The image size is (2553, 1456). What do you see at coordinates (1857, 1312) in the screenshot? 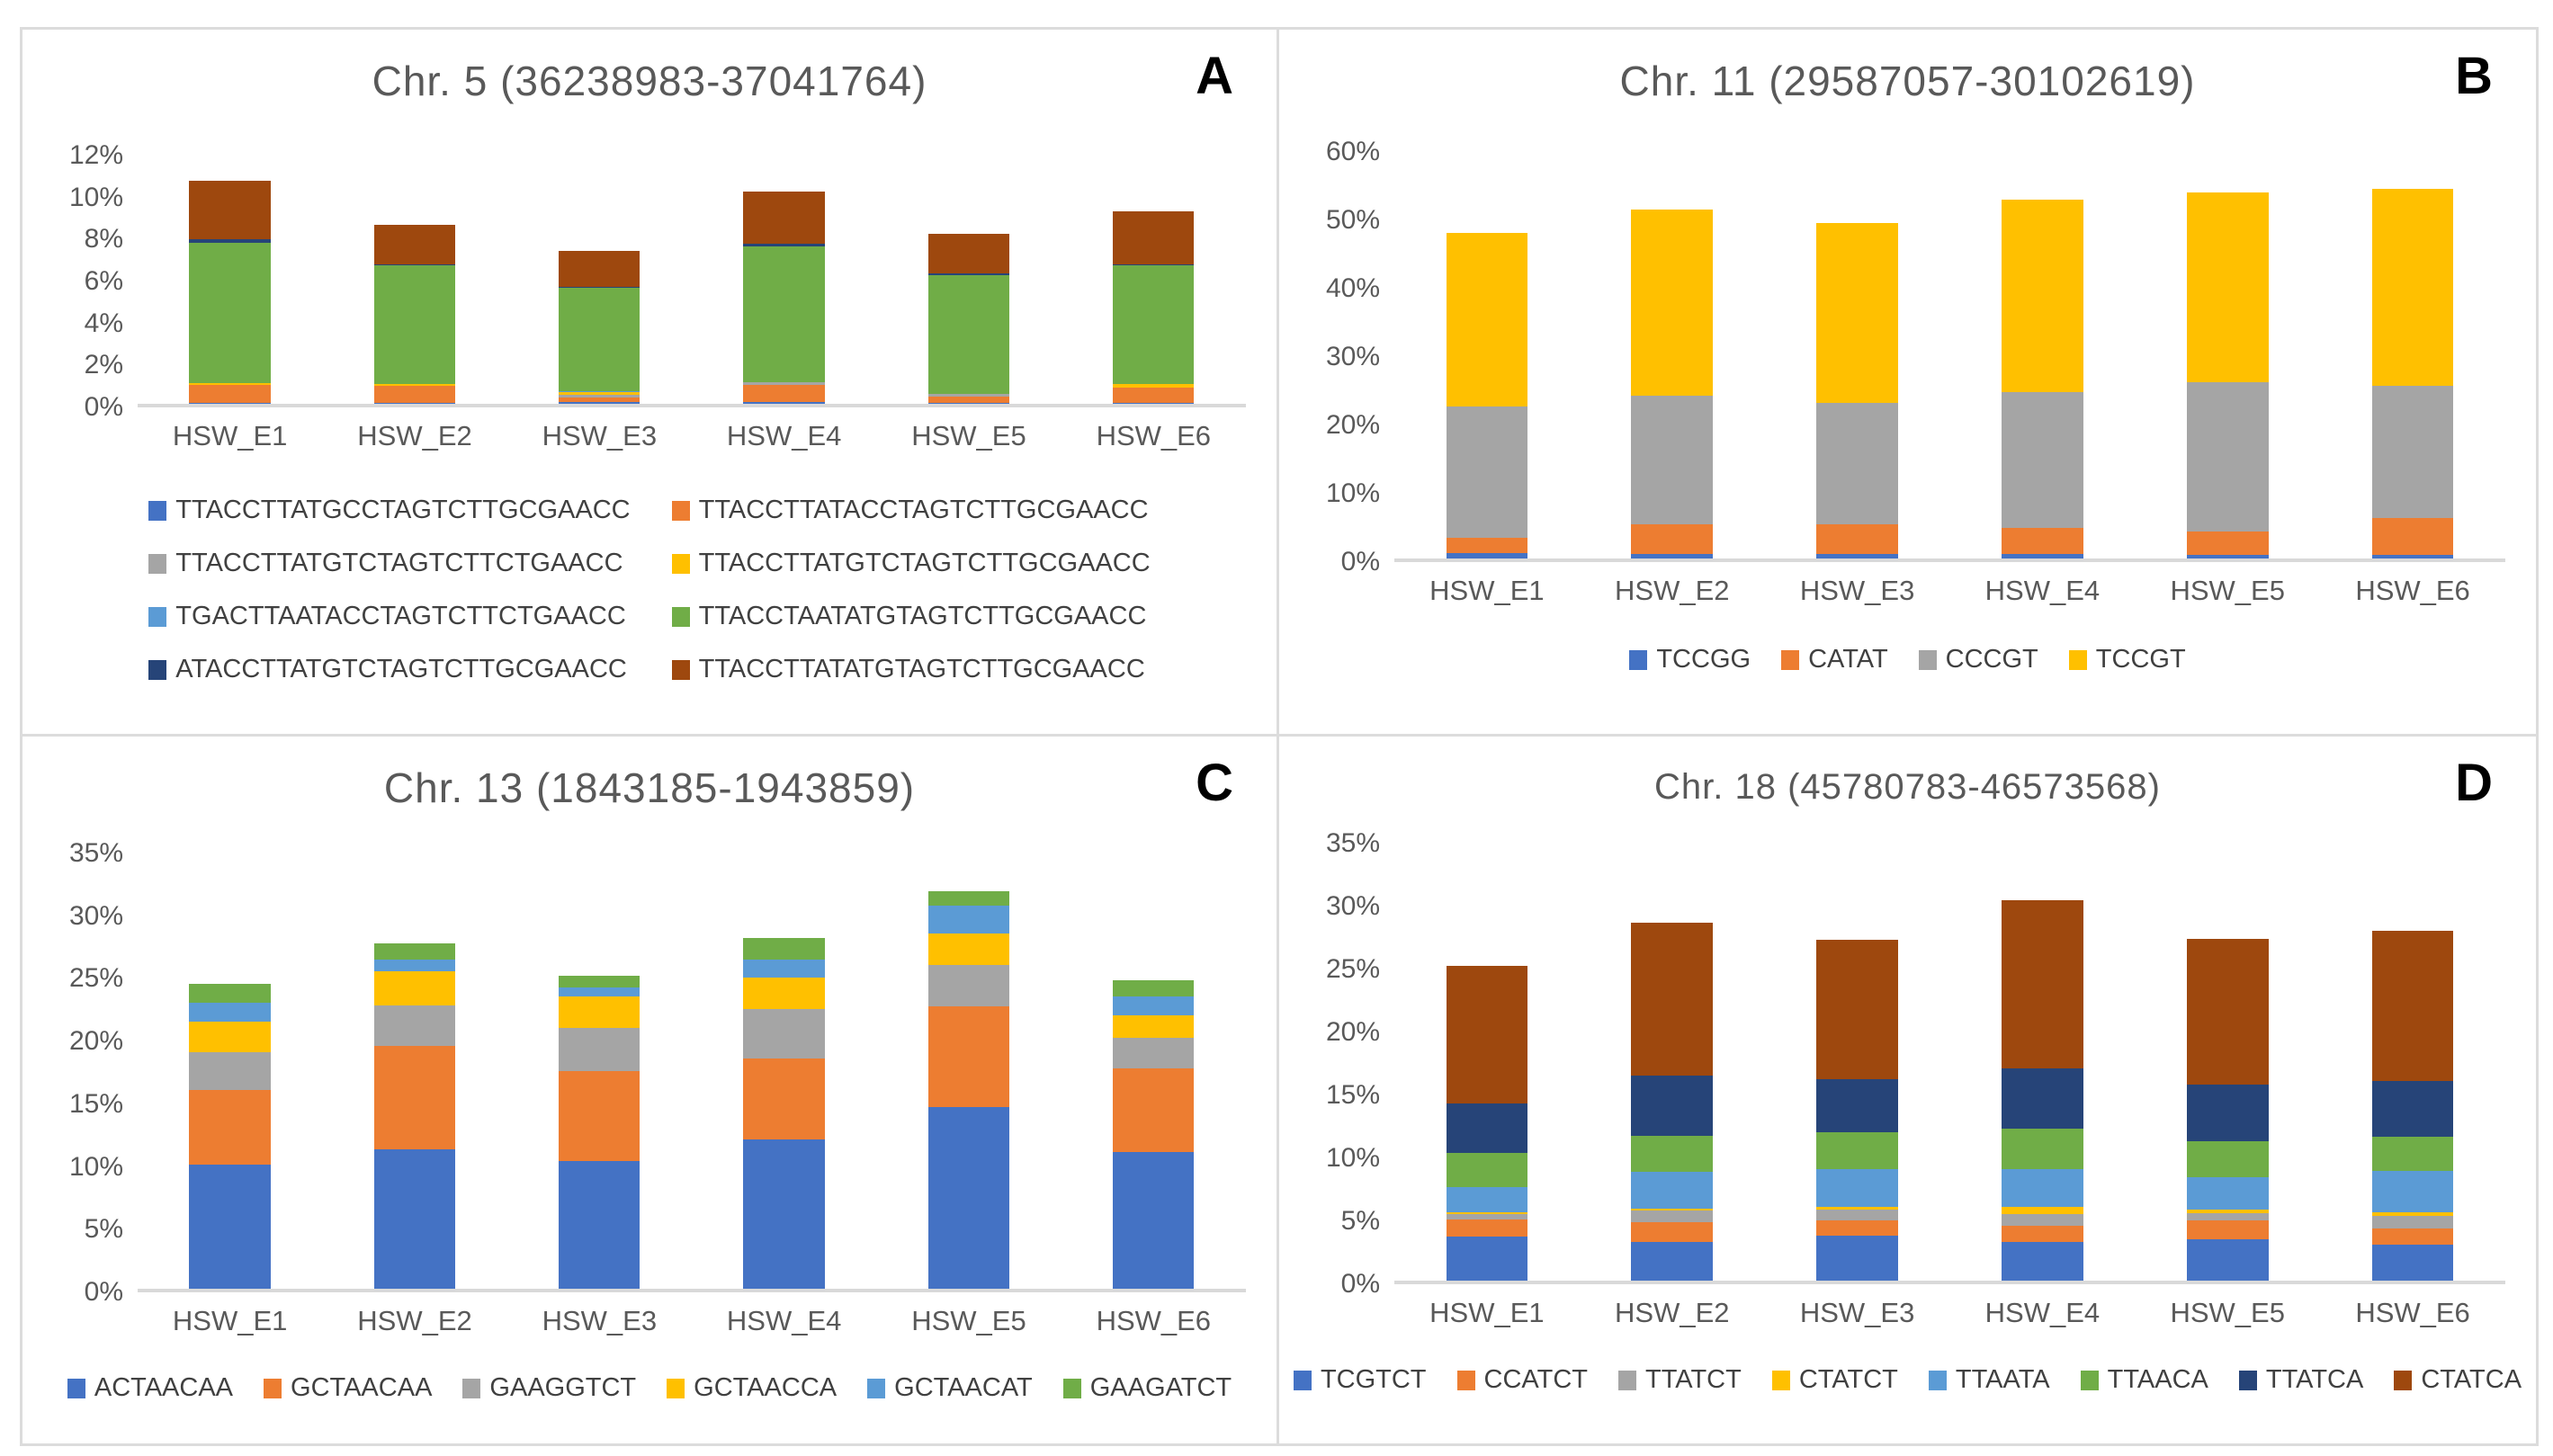
I see `x-axis-label: HSW_E3` at bounding box center [1857, 1312].